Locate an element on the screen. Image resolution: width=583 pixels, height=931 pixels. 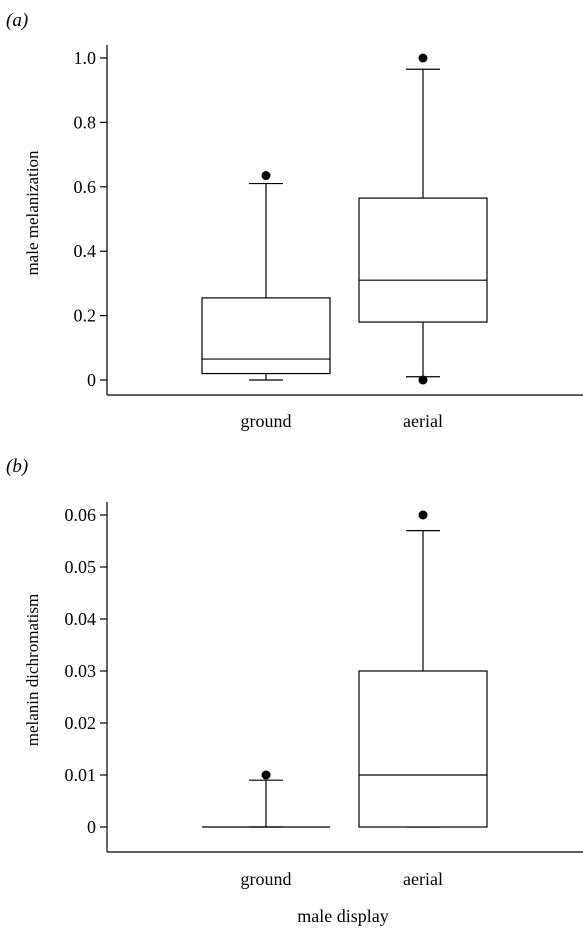
y-tick-label: 0.2 is located at coordinates (85, 316).